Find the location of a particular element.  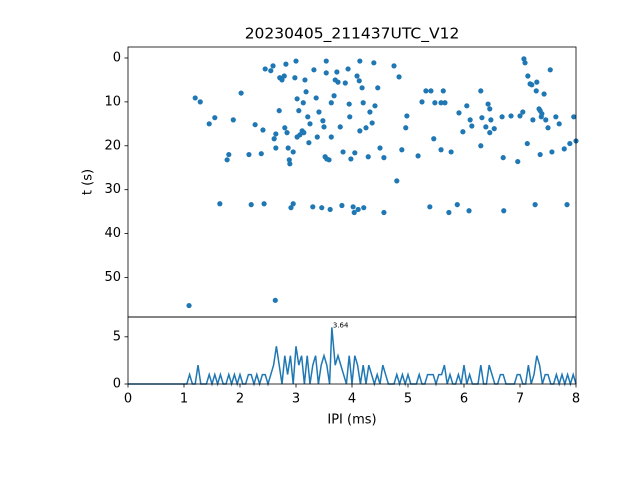

histogram-line is located at coordinates (352, 357).